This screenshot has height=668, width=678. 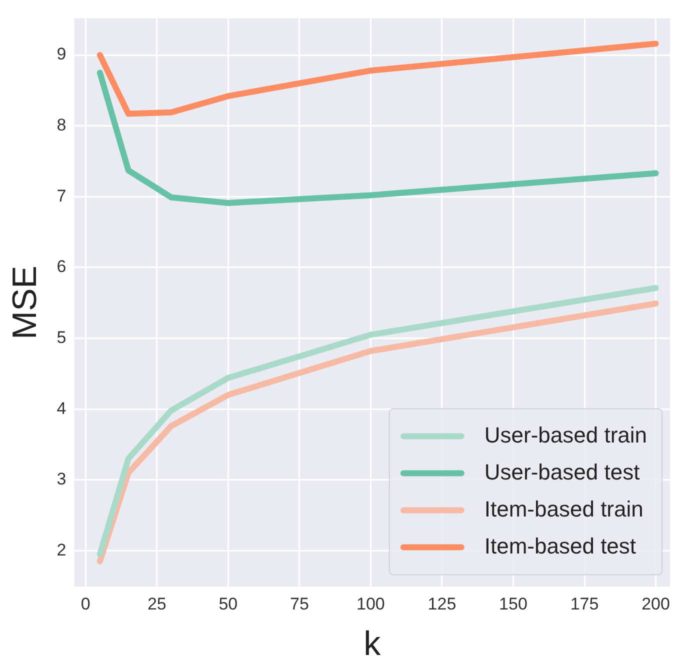 What do you see at coordinates (656, 604) in the screenshot?
I see `x-tick-label: 200` at bounding box center [656, 604].